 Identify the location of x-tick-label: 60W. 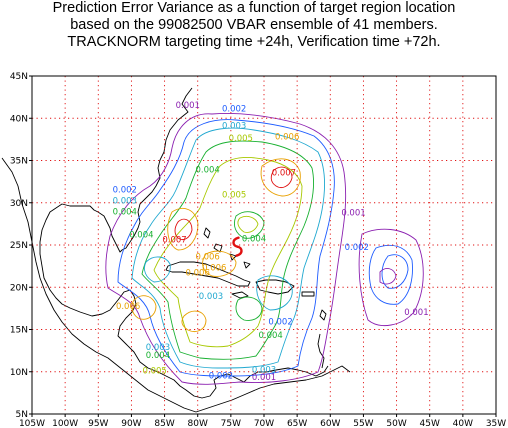
(330, 423).